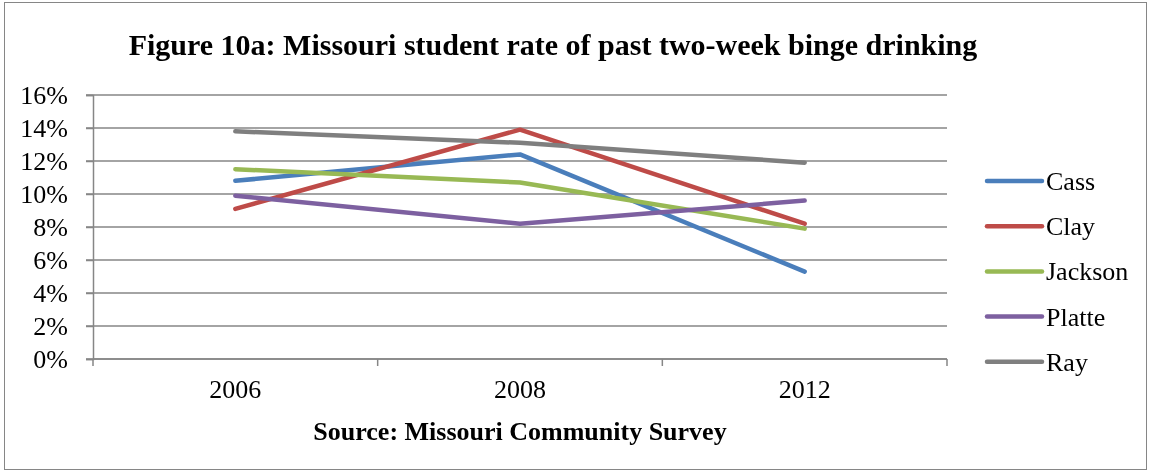 Image resolution: width=1151 pixels, height=472 pixels. Describe the element at coordinates (50, 326) in the screenshot. I see `y-tick-label: 2%` at that location.